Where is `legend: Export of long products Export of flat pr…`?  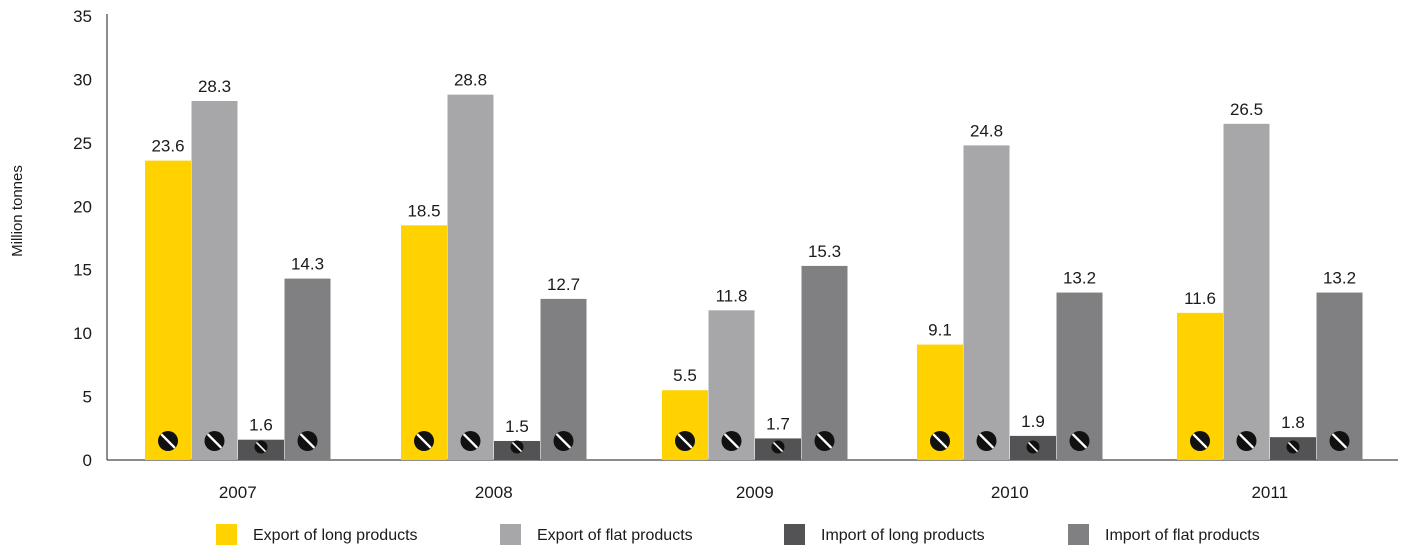
legend: Export of long products Export of flat pr… is located at coordinates (738, 534).